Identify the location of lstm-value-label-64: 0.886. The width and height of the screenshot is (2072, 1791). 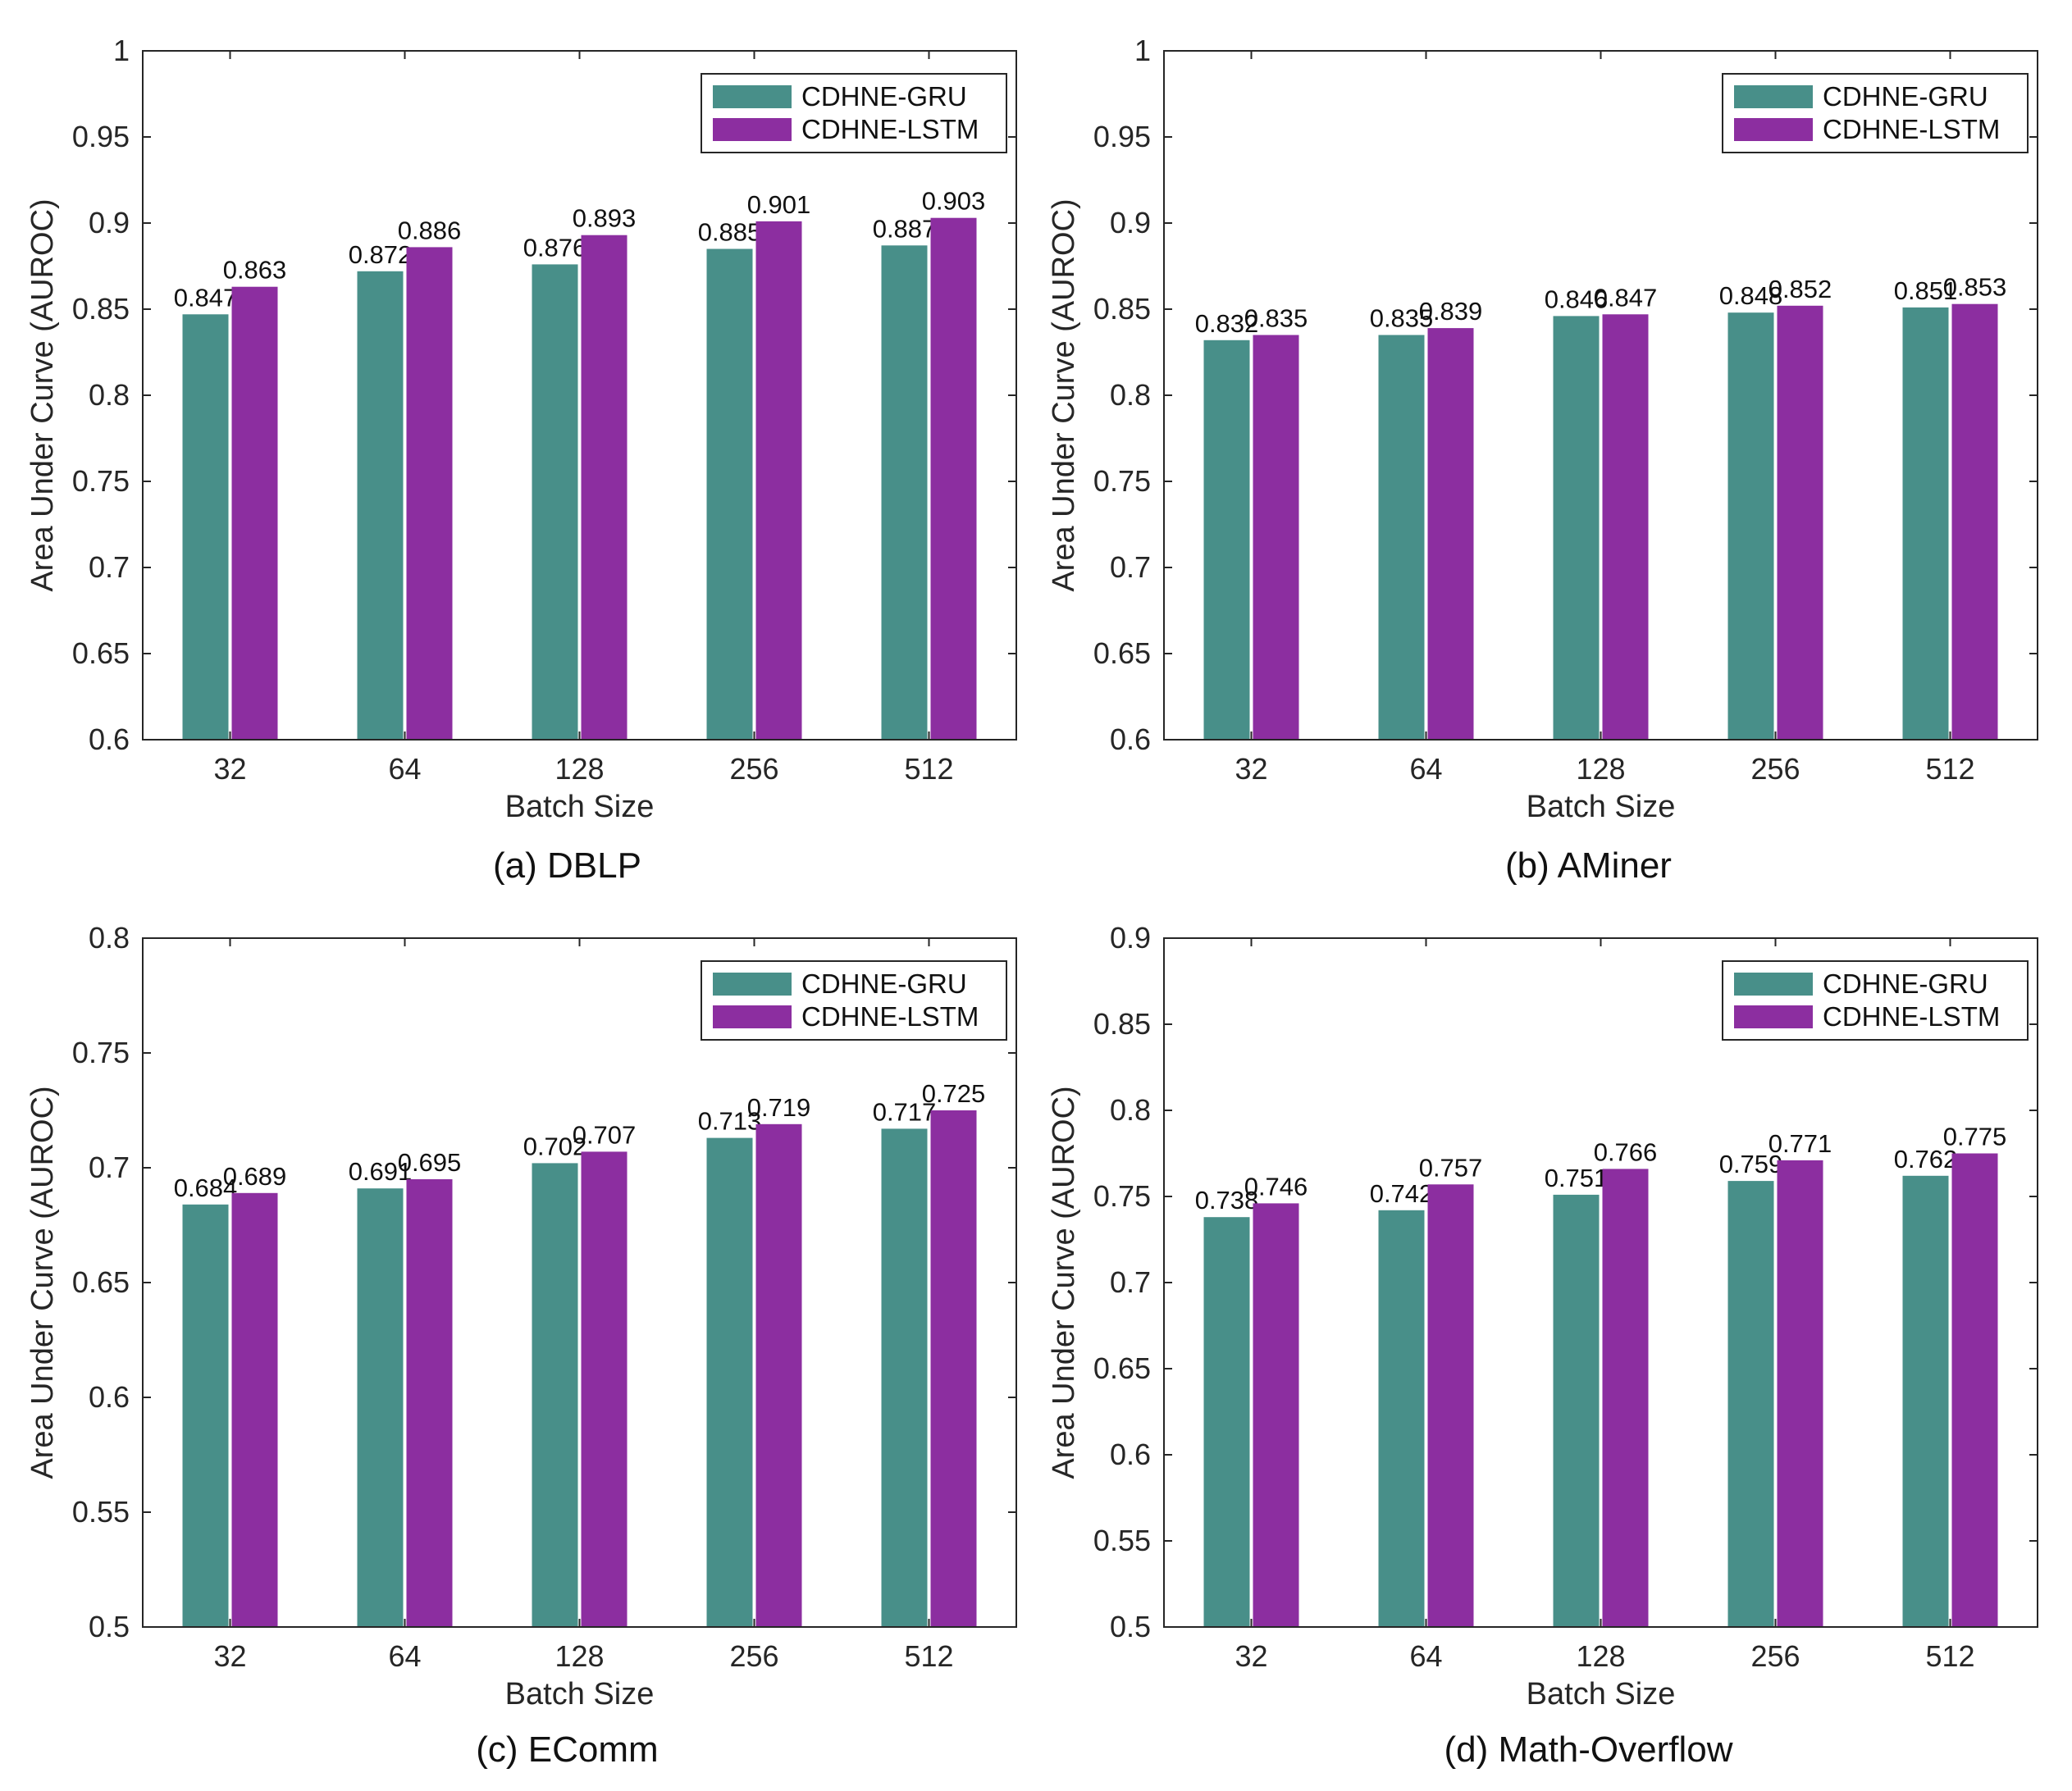
(430, 230).